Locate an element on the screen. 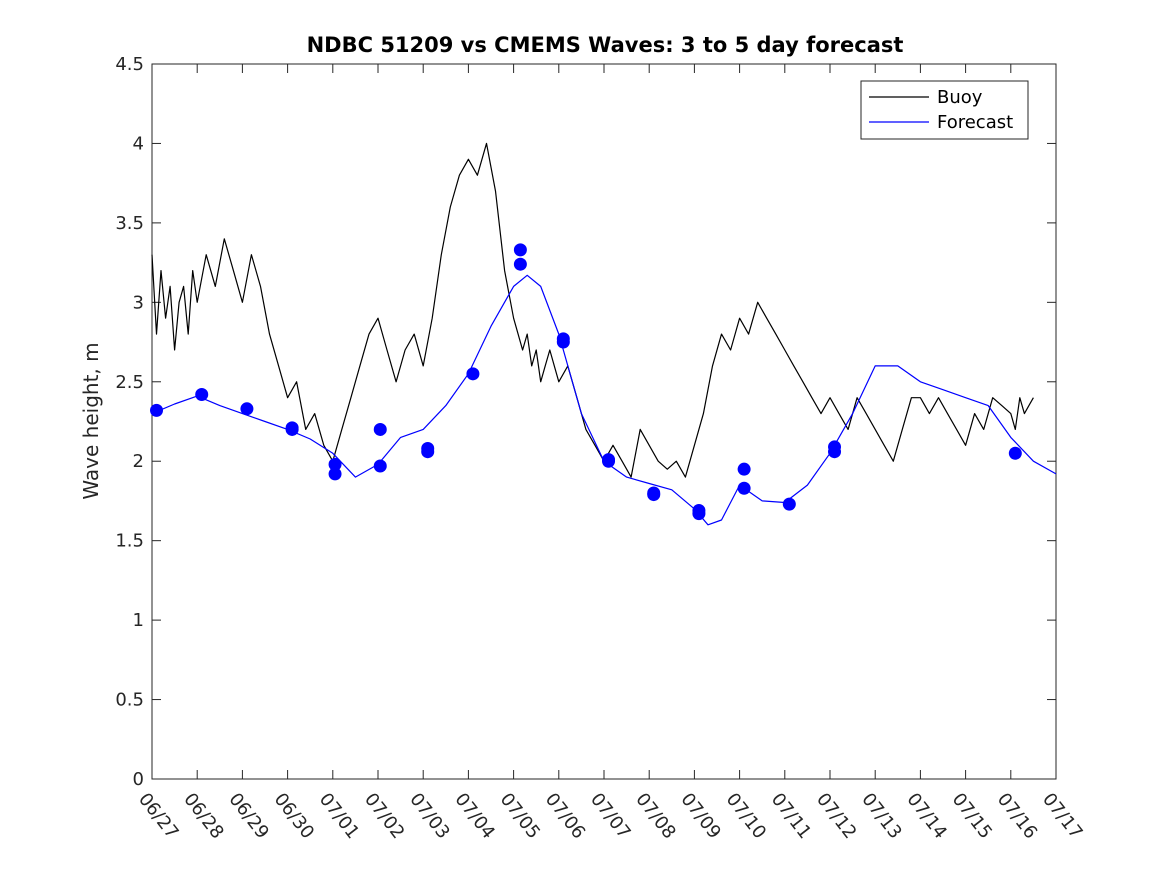  legend-entry-label: Forecast is located at coordinates (975, 122).